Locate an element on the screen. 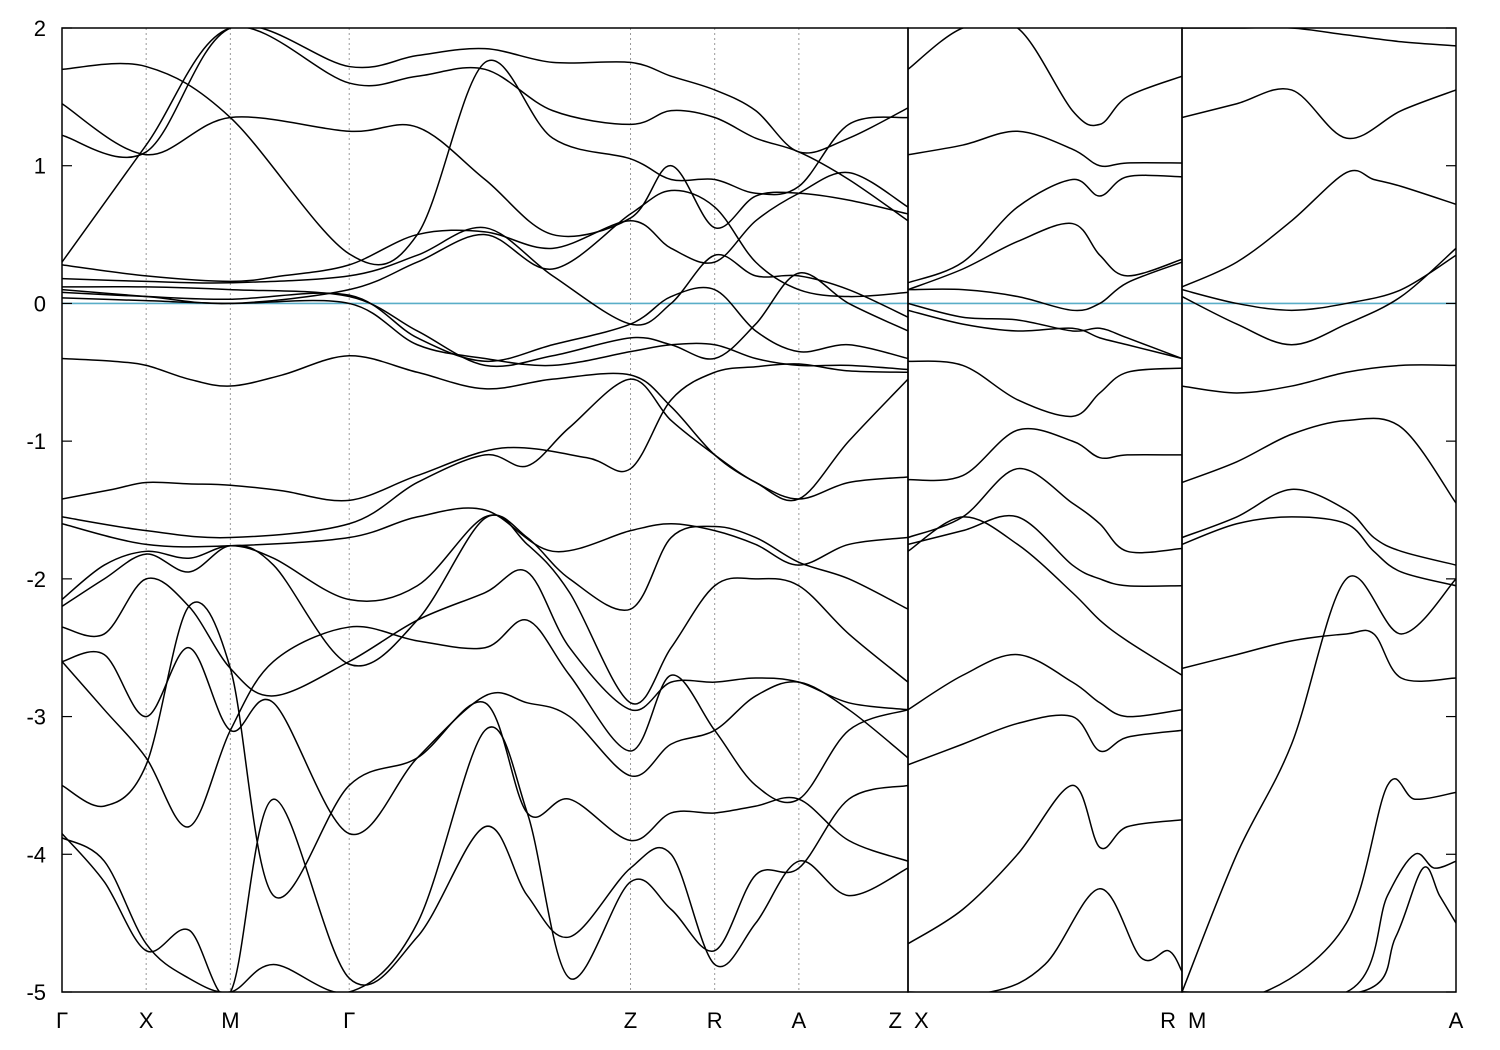  y-tick-label: 0 is located at coordinates (40, 303).